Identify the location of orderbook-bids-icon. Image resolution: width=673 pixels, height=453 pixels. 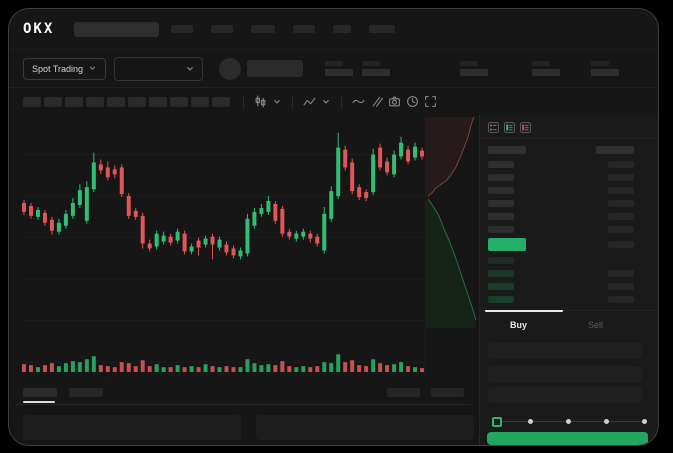
(509, 127).